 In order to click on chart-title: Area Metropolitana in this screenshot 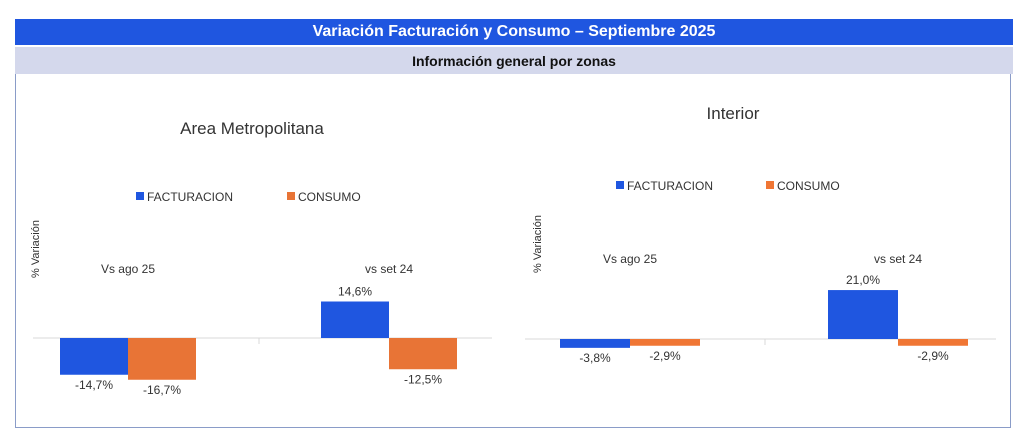, I will do `click(252, 128)`.